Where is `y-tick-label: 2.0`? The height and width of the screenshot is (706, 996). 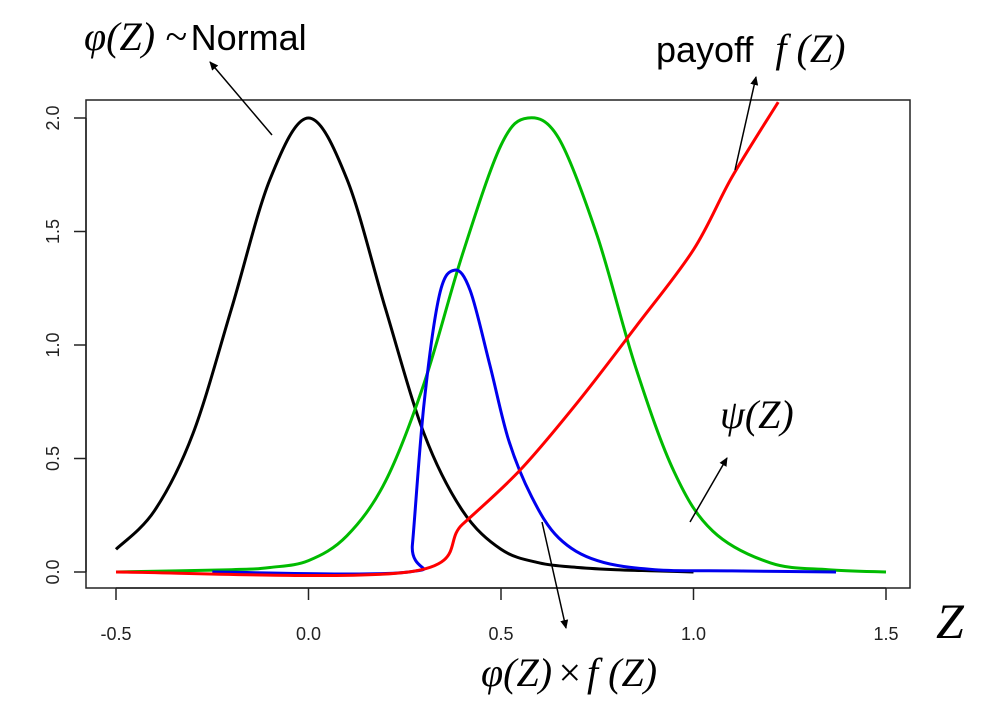
y-tick-label: 2.0 is located at coordinates (53, 117).